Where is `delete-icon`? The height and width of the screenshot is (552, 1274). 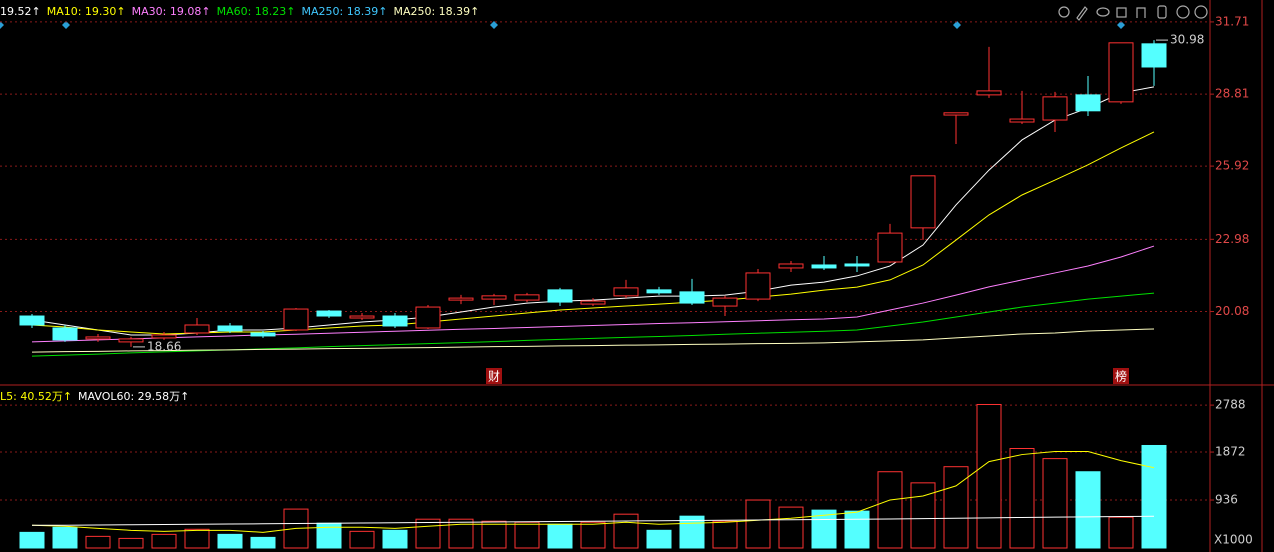 delete-icon is located at coordinates (1121, 12).